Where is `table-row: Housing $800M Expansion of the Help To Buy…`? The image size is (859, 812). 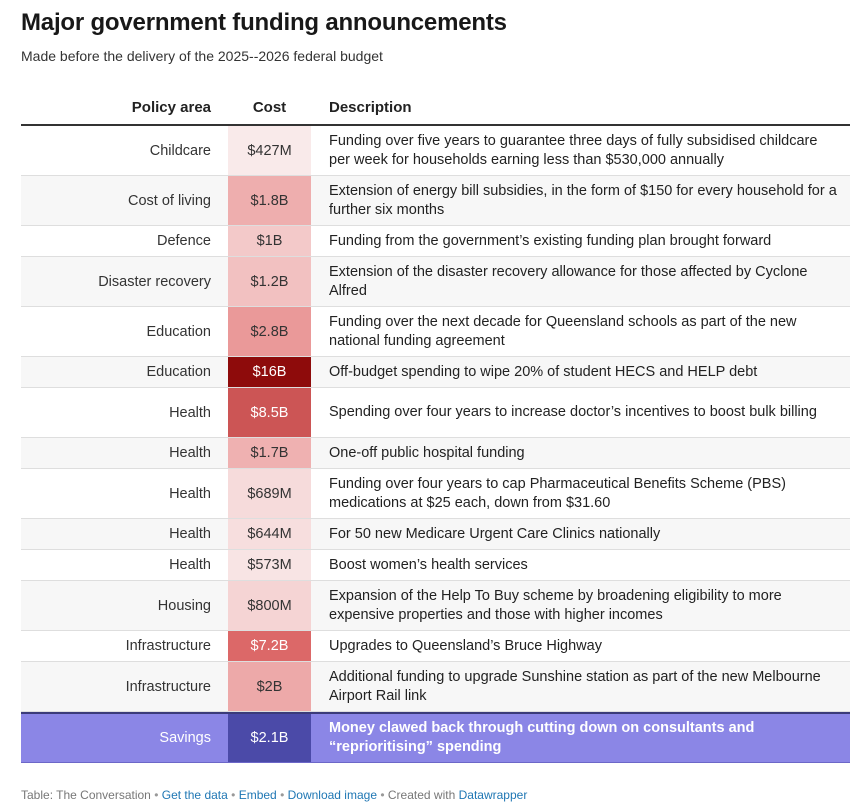
table-row: Housing $800M Expansion of the Help To Buy… is located at coordinates (435, 606).